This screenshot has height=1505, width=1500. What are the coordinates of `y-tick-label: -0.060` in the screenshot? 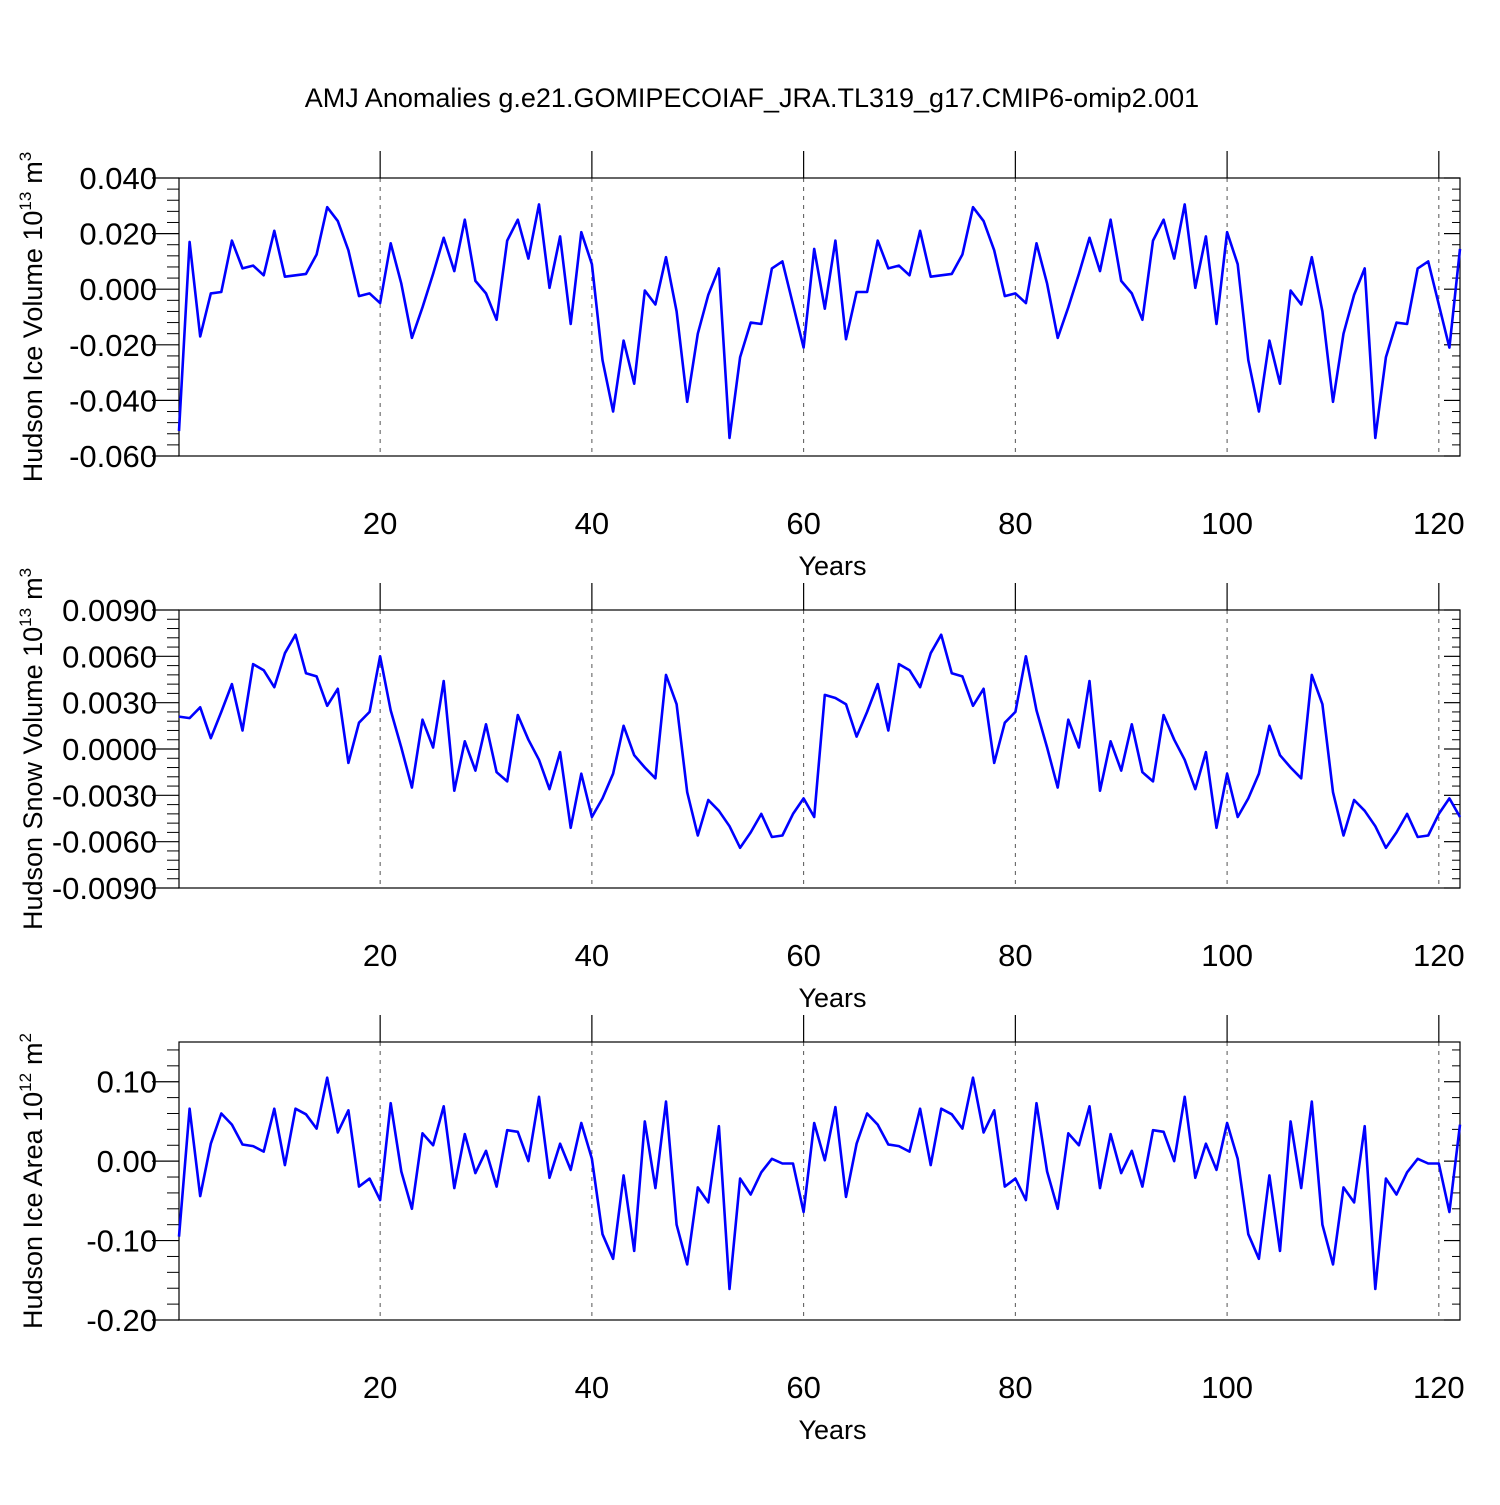 It's located at (113, 456).